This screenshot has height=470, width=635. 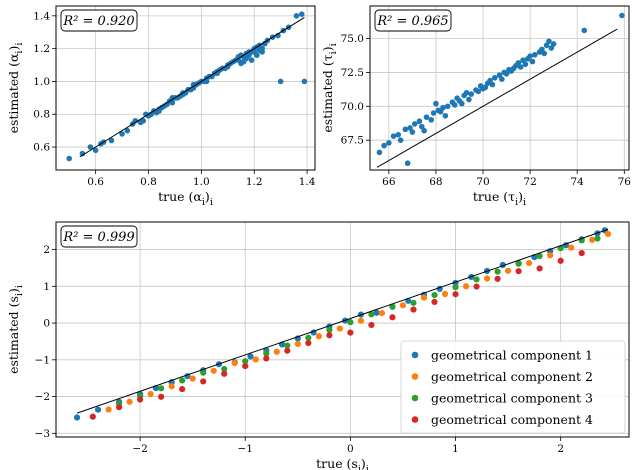 I want to click on x-tick-label: 1.2, so click(x=254, y=182).